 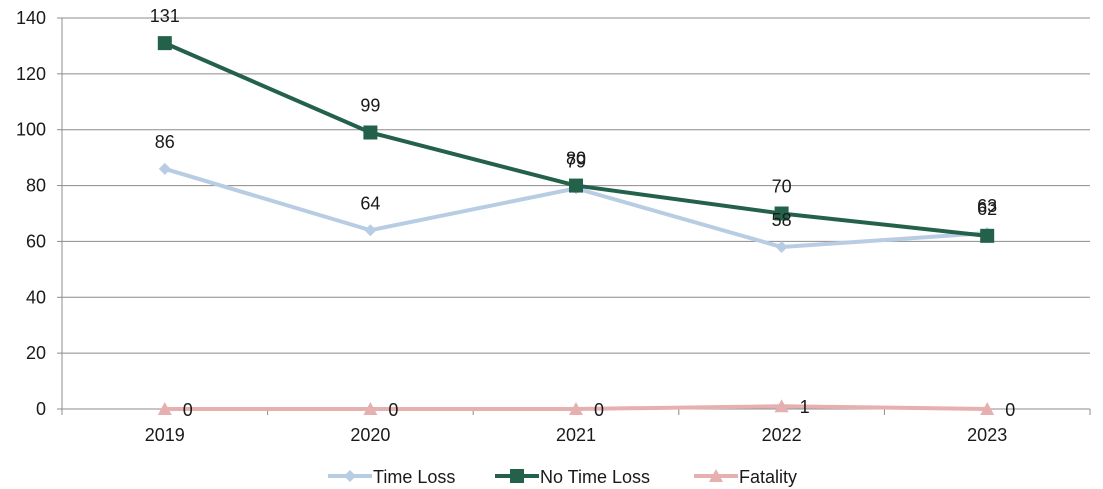 I want to click on y-tick-label: 40, so click(x=36, y=297).